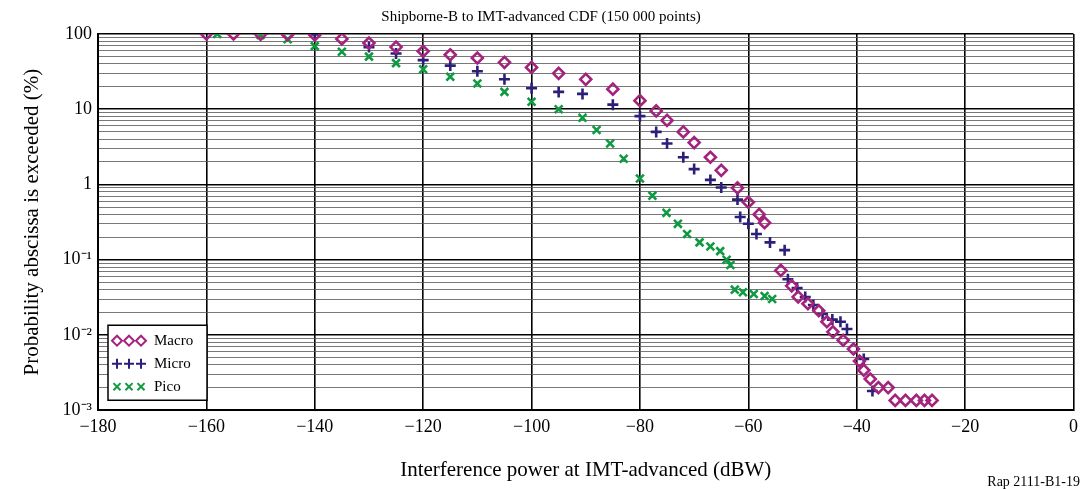 This screenshot has width=1084, height=489. Describe the element at coordinates (531, 425) in the screenshot. I see `x-tick-label: −100` at that location.